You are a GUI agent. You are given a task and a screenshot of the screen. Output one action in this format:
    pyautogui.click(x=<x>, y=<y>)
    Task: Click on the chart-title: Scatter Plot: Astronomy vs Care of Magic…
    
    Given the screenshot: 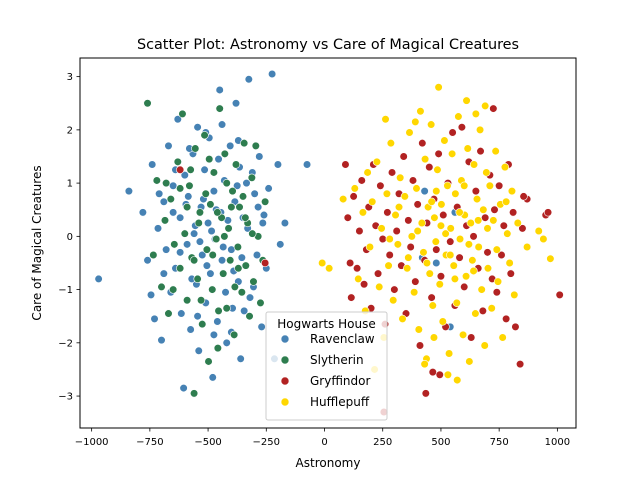 What is the action you would take?
    pyautogui.click(x=328, y=45)
    